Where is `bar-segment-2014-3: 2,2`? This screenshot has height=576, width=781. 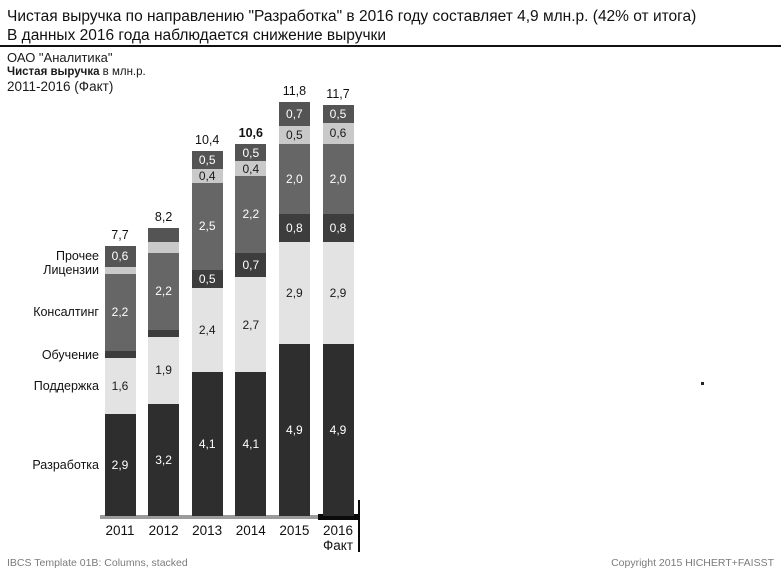 bar-segment-2014-3: 2,2 is located at coordinates (251, 214).